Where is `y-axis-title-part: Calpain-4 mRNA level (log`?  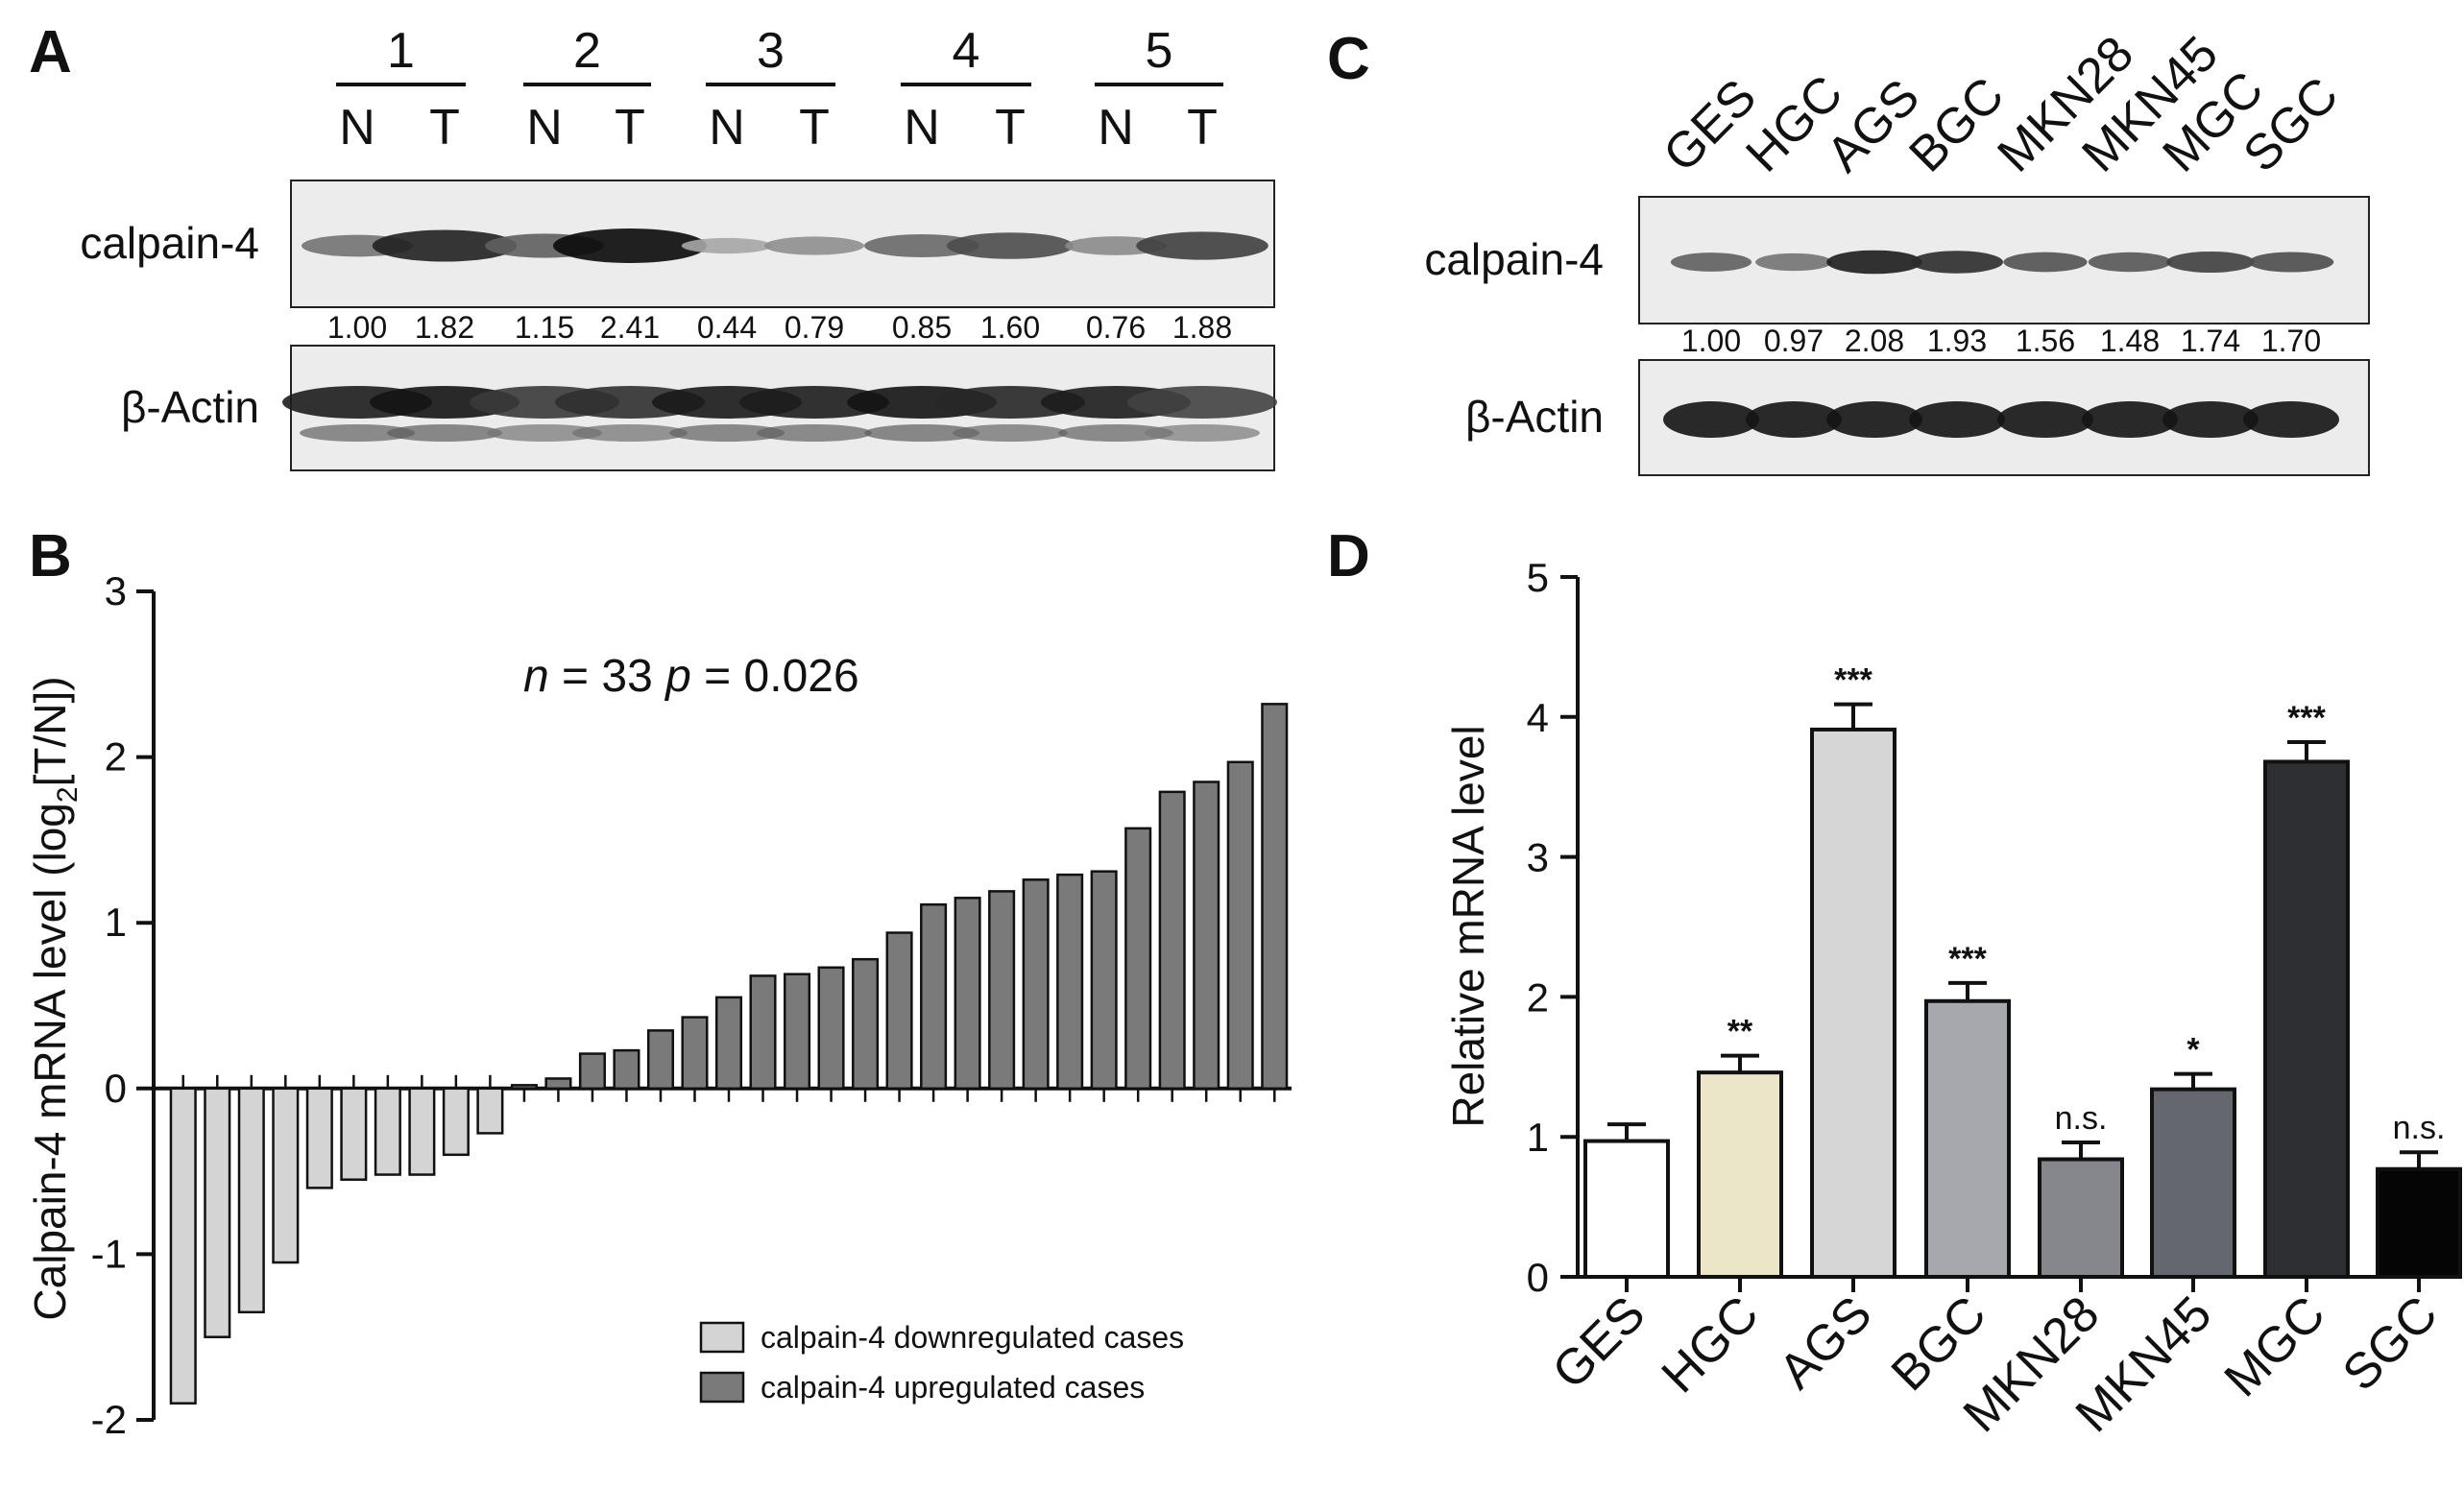 y-axis-title-part: Calpain-4 mRNA level (log is located at coordinates (50, 1061).